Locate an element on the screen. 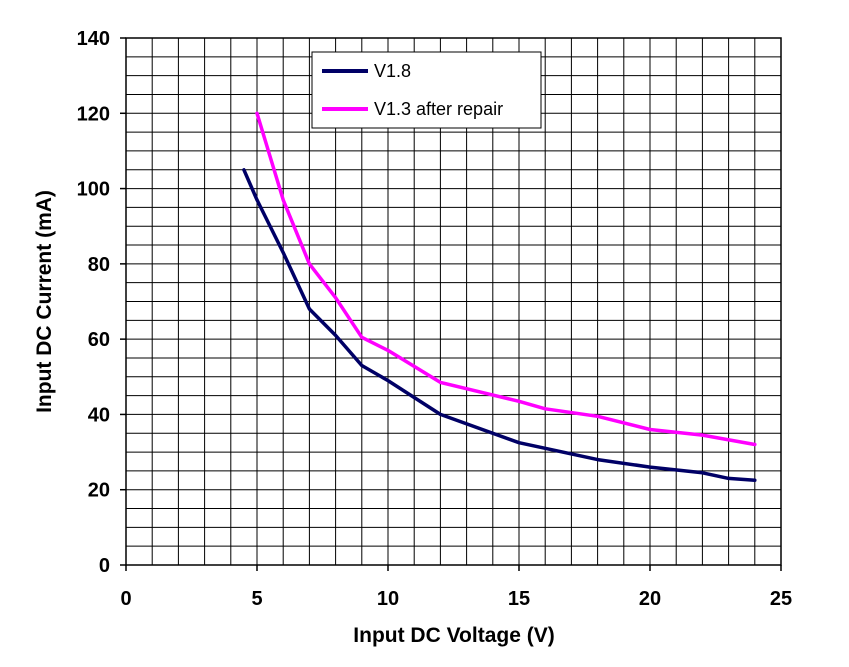 The width and height of the screenshot is (849, 667). x-tick-label: 0 is located at coordinates (125, 599).